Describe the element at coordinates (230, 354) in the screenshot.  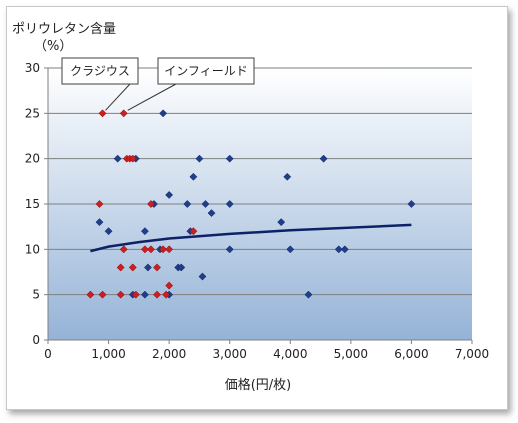
I see `x-tick-label: 3,000` at that location.